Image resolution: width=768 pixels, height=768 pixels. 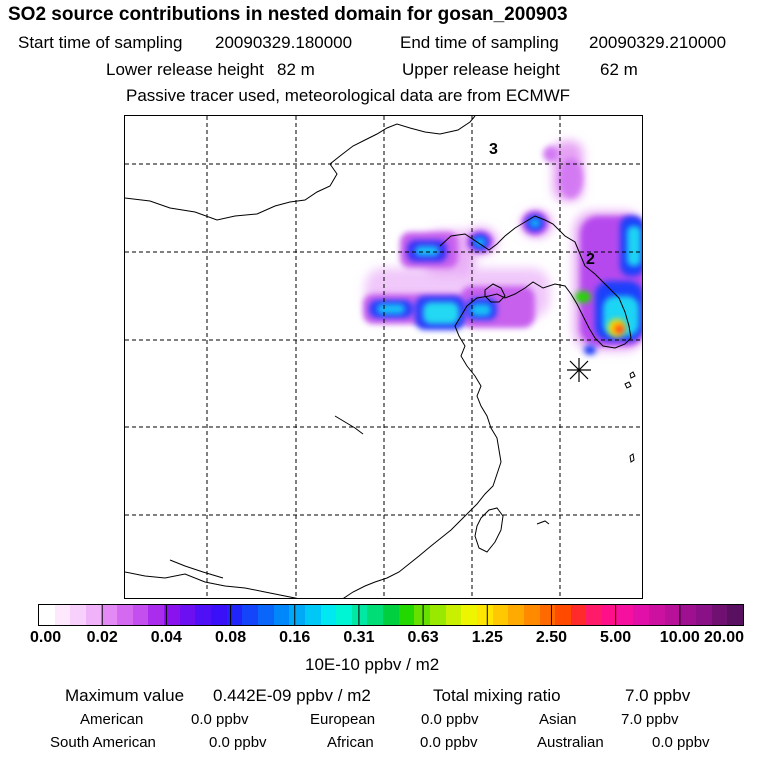 What do you see at coordinates (350, 742) in the screenshot?
I see `region-name-african: African` at bounding box center [350, 742].